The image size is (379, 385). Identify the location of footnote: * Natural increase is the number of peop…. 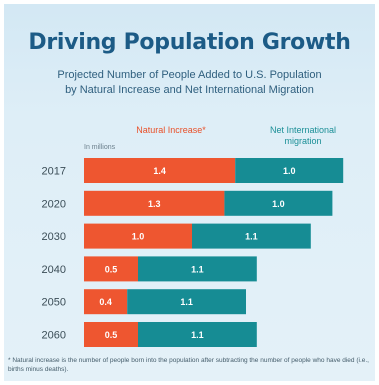
(188, 365).